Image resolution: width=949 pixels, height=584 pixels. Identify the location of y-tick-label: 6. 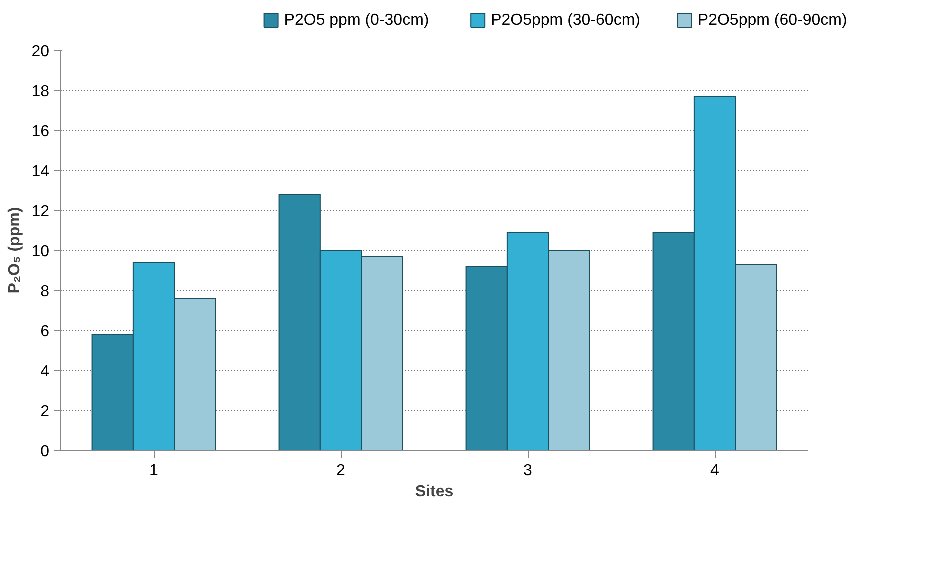
(45, 332).